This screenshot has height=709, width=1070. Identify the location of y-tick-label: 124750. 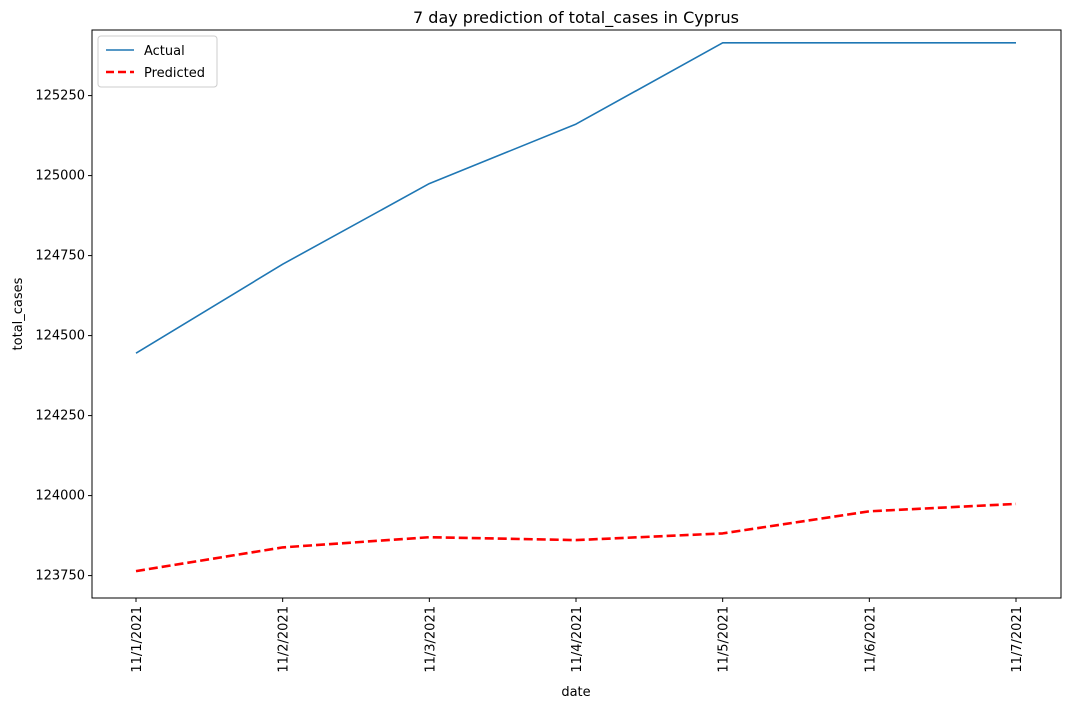
(60, 256).